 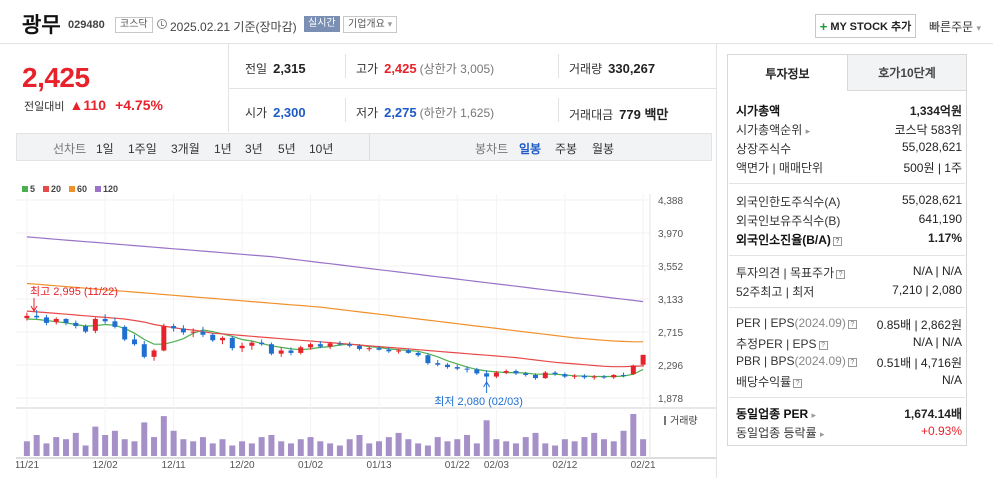 What do you see at coordinates (335, 348) in the screenshot?
I see `ma5-line` at bounding box center [335, 348].